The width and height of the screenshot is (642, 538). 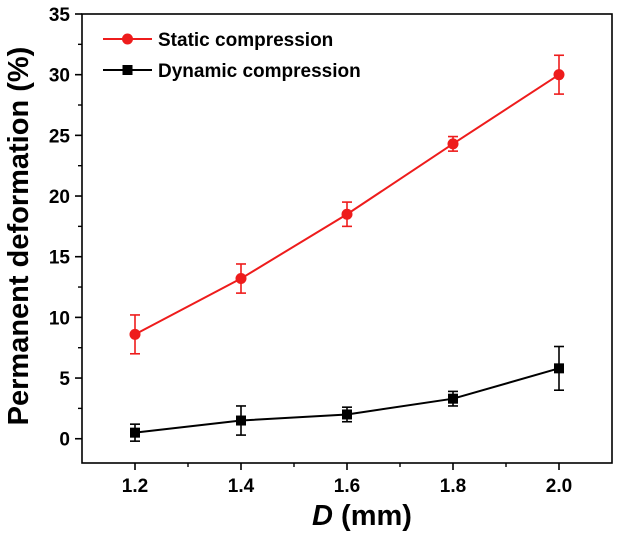 I want to click on y-tick-label: 25, so click(x=60, y=136).